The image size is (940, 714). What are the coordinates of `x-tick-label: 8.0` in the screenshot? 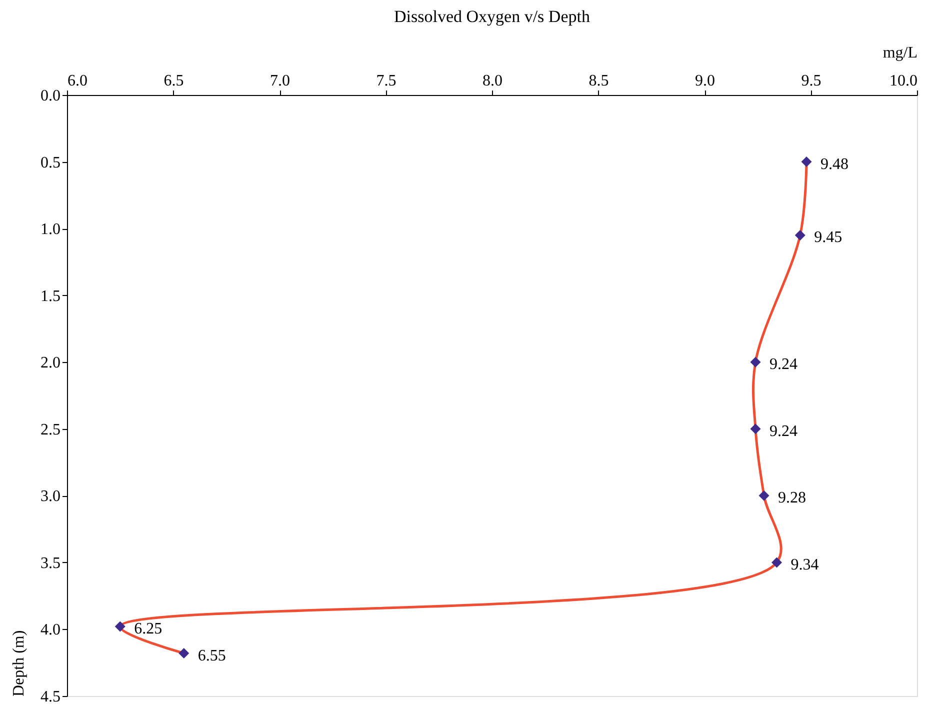 It's located at (492, 81).